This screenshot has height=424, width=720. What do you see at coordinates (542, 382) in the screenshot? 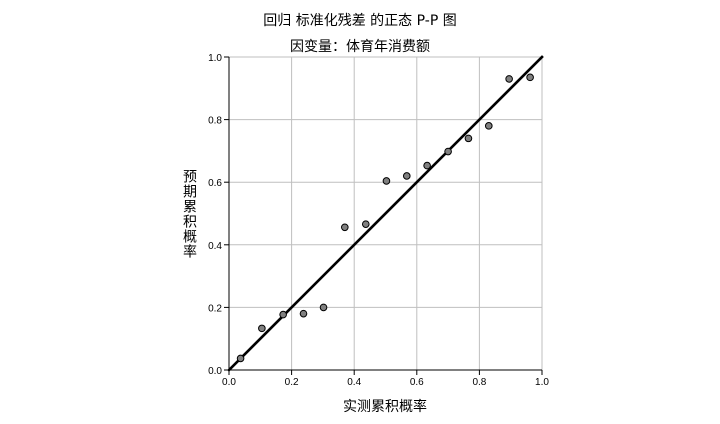
I see `x-tick-label: 1.0` at bounding box center [542, 382].